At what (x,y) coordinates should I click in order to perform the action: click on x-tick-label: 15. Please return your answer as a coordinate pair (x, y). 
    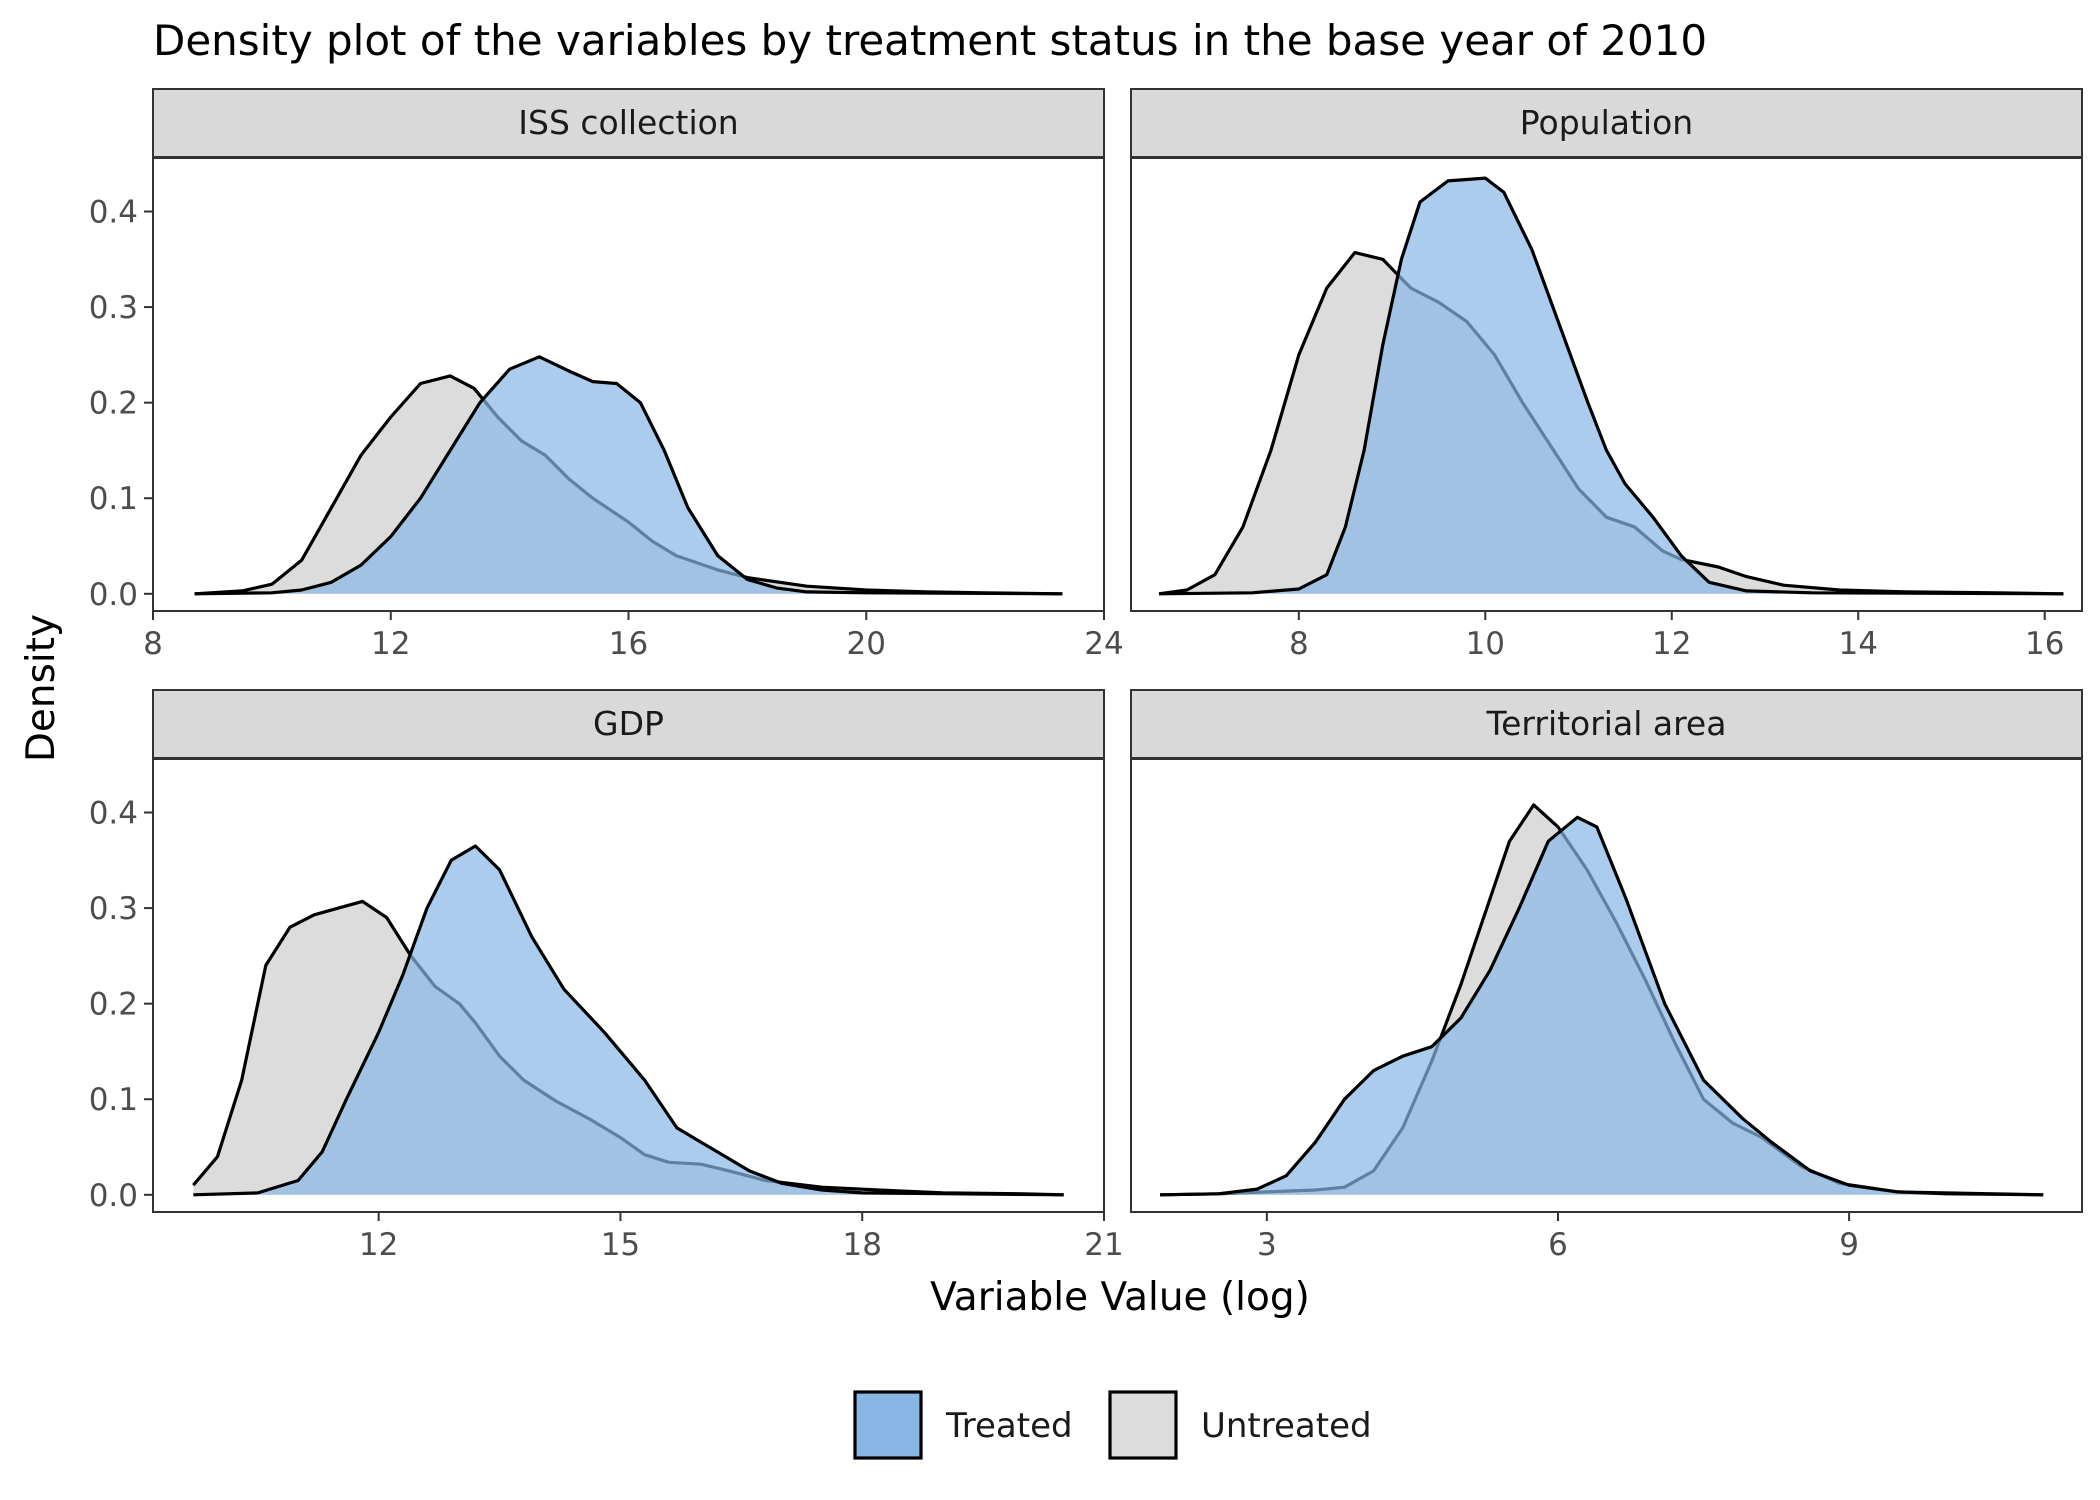
    Looking at the image, I should click on (620, 1245).